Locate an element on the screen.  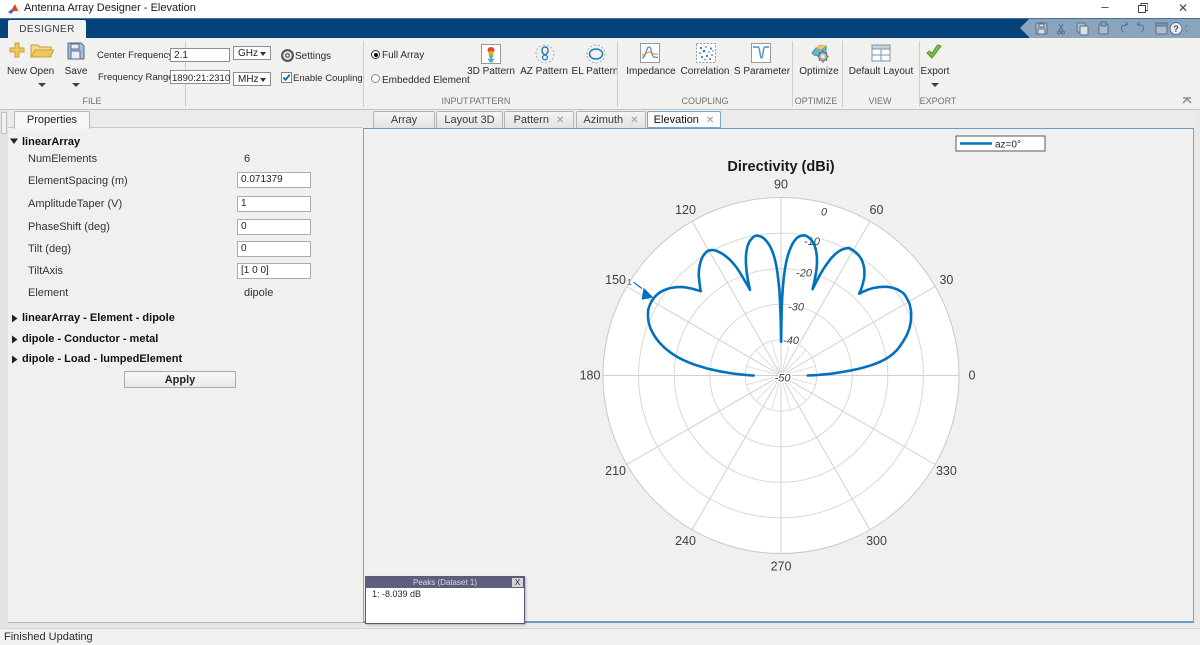
svg-text: -50 is located at coordinates (783, 379).